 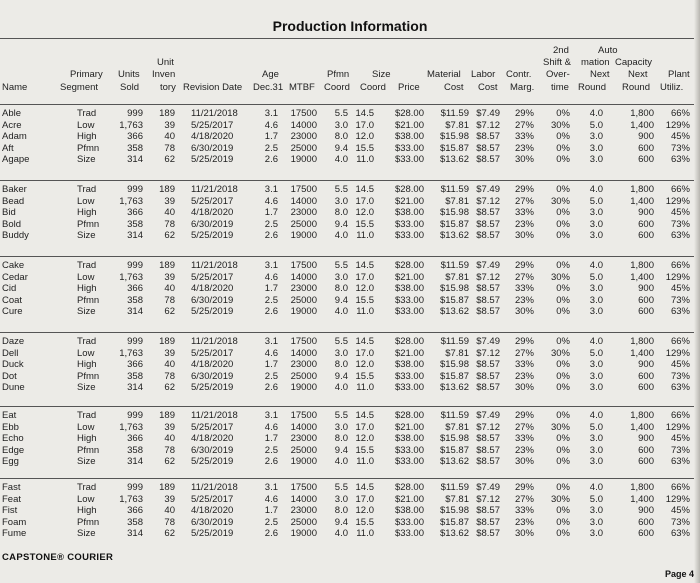 What do you see at coordinates (303, 189) in the screenshot?
I see `mtbf-cell: 17500` at bounding box center [303, 189].